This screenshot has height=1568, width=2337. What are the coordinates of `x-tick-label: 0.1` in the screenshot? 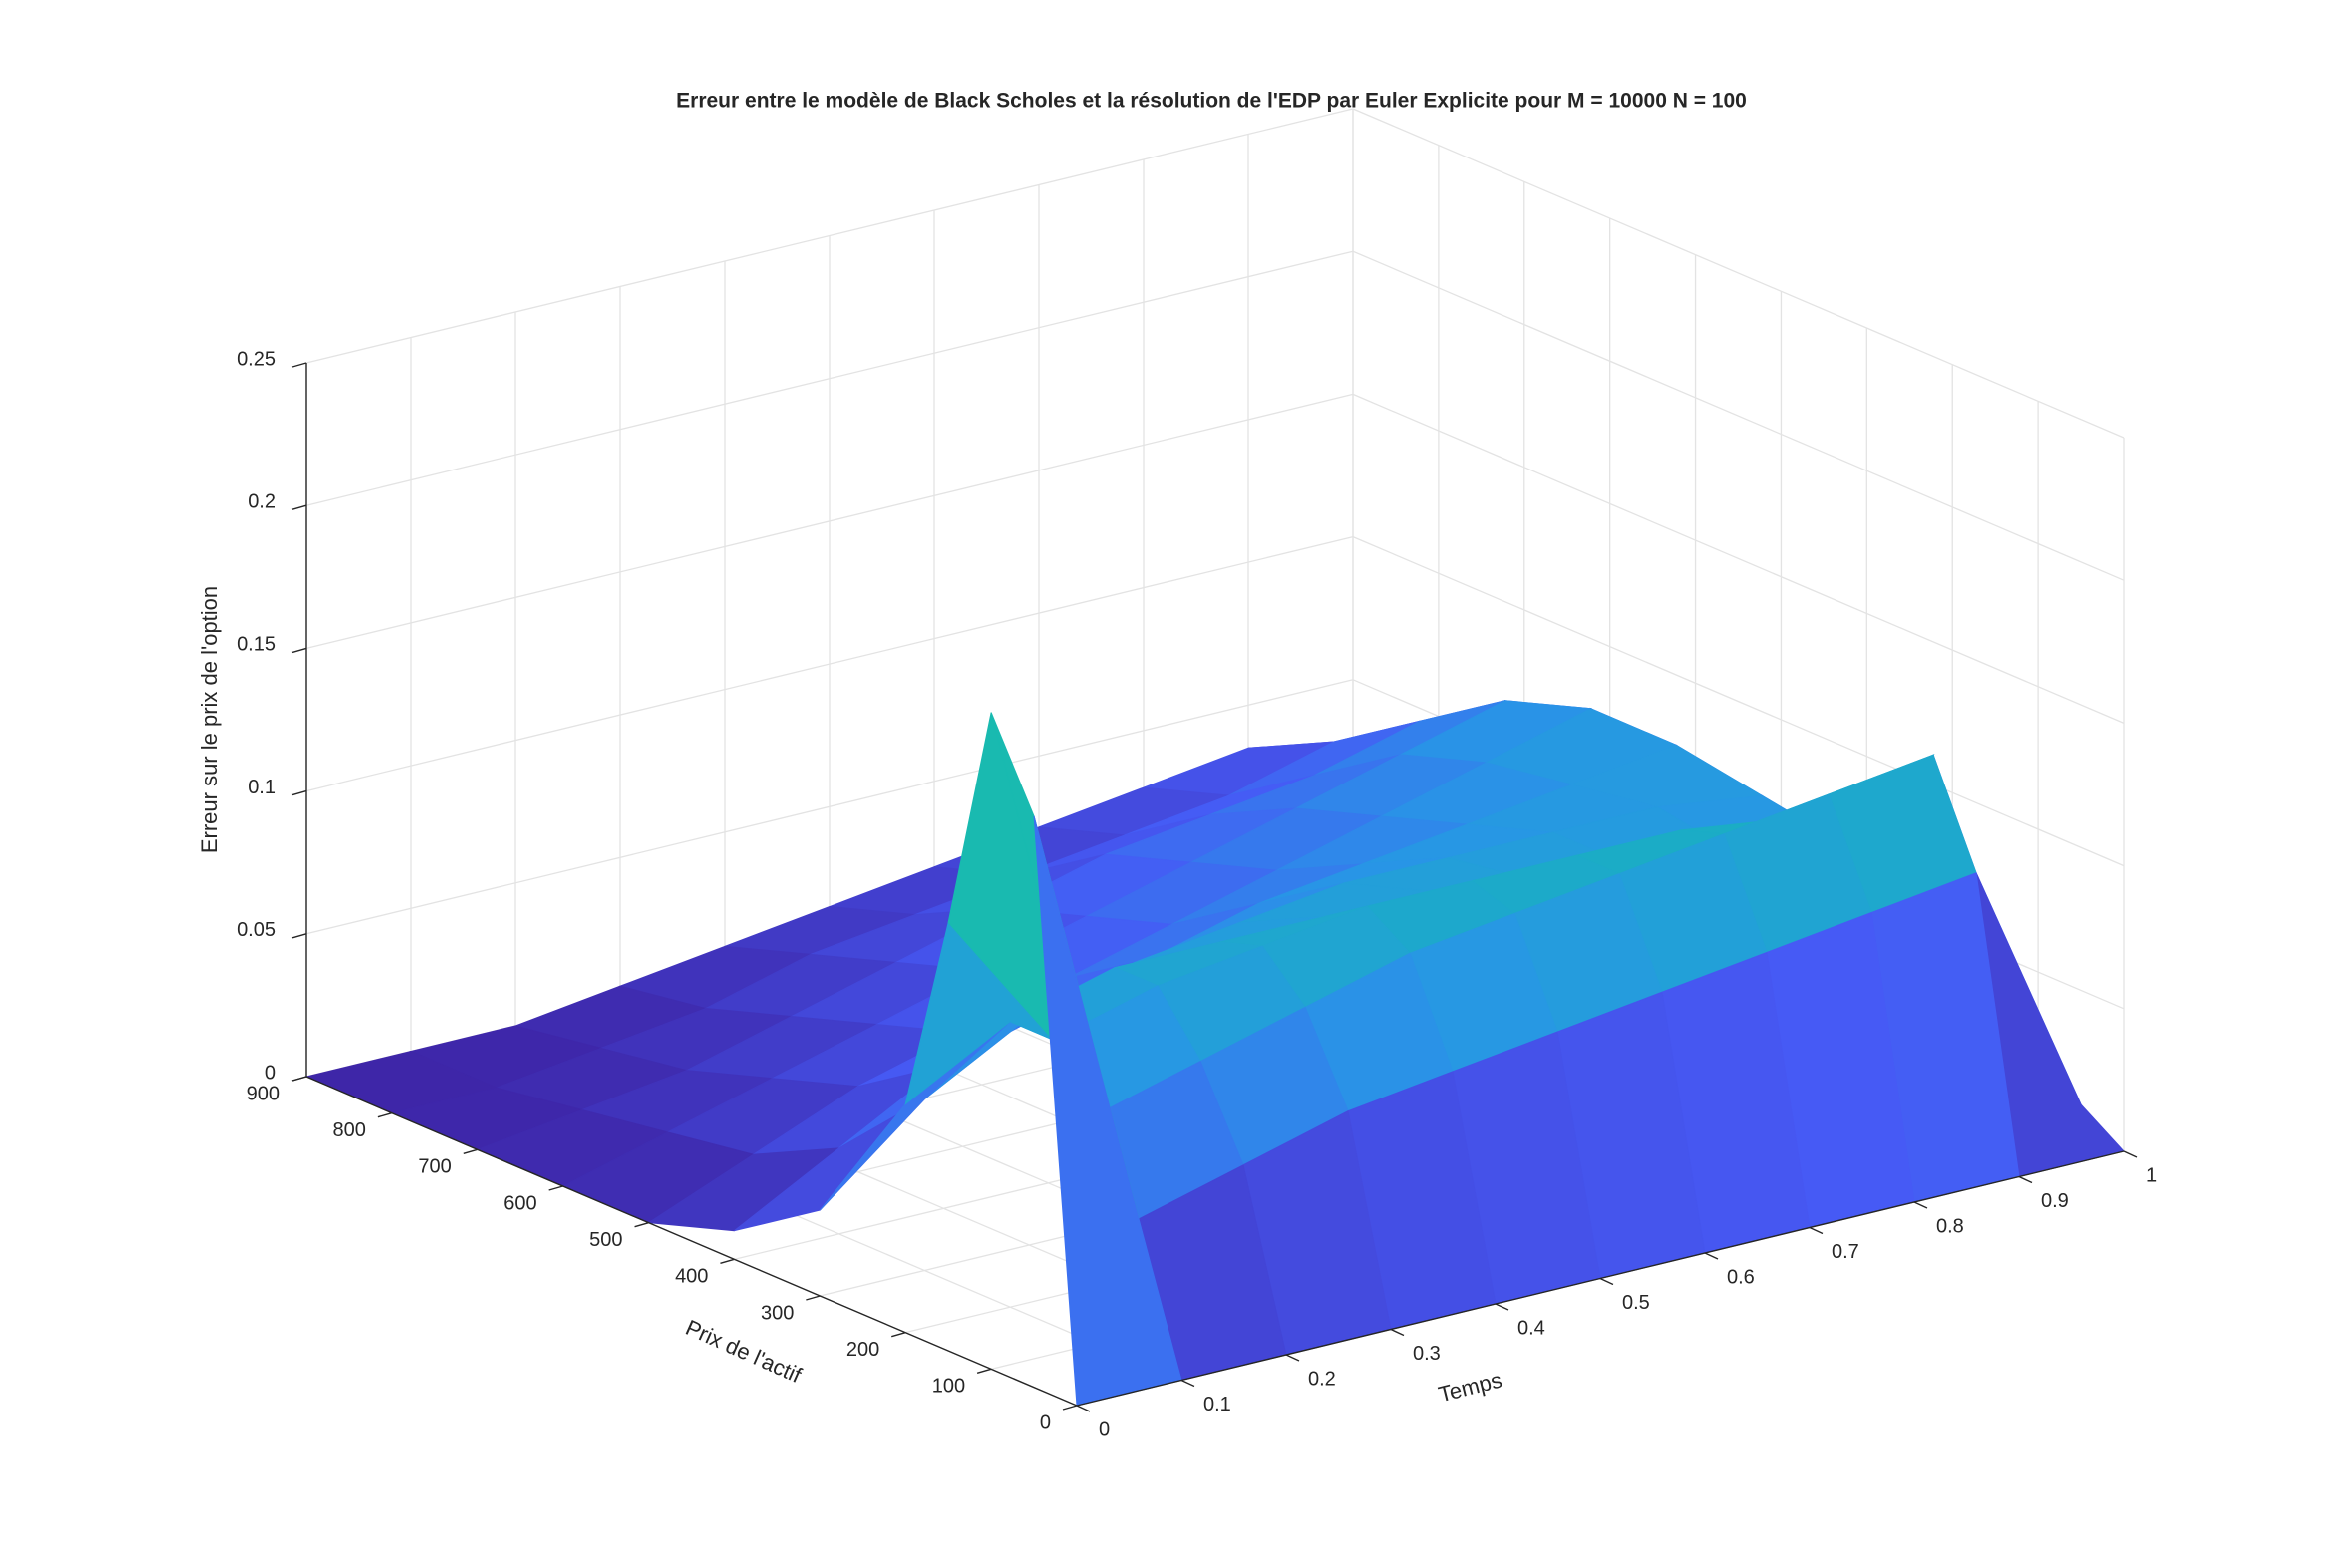 It's located at (1217, 1404).